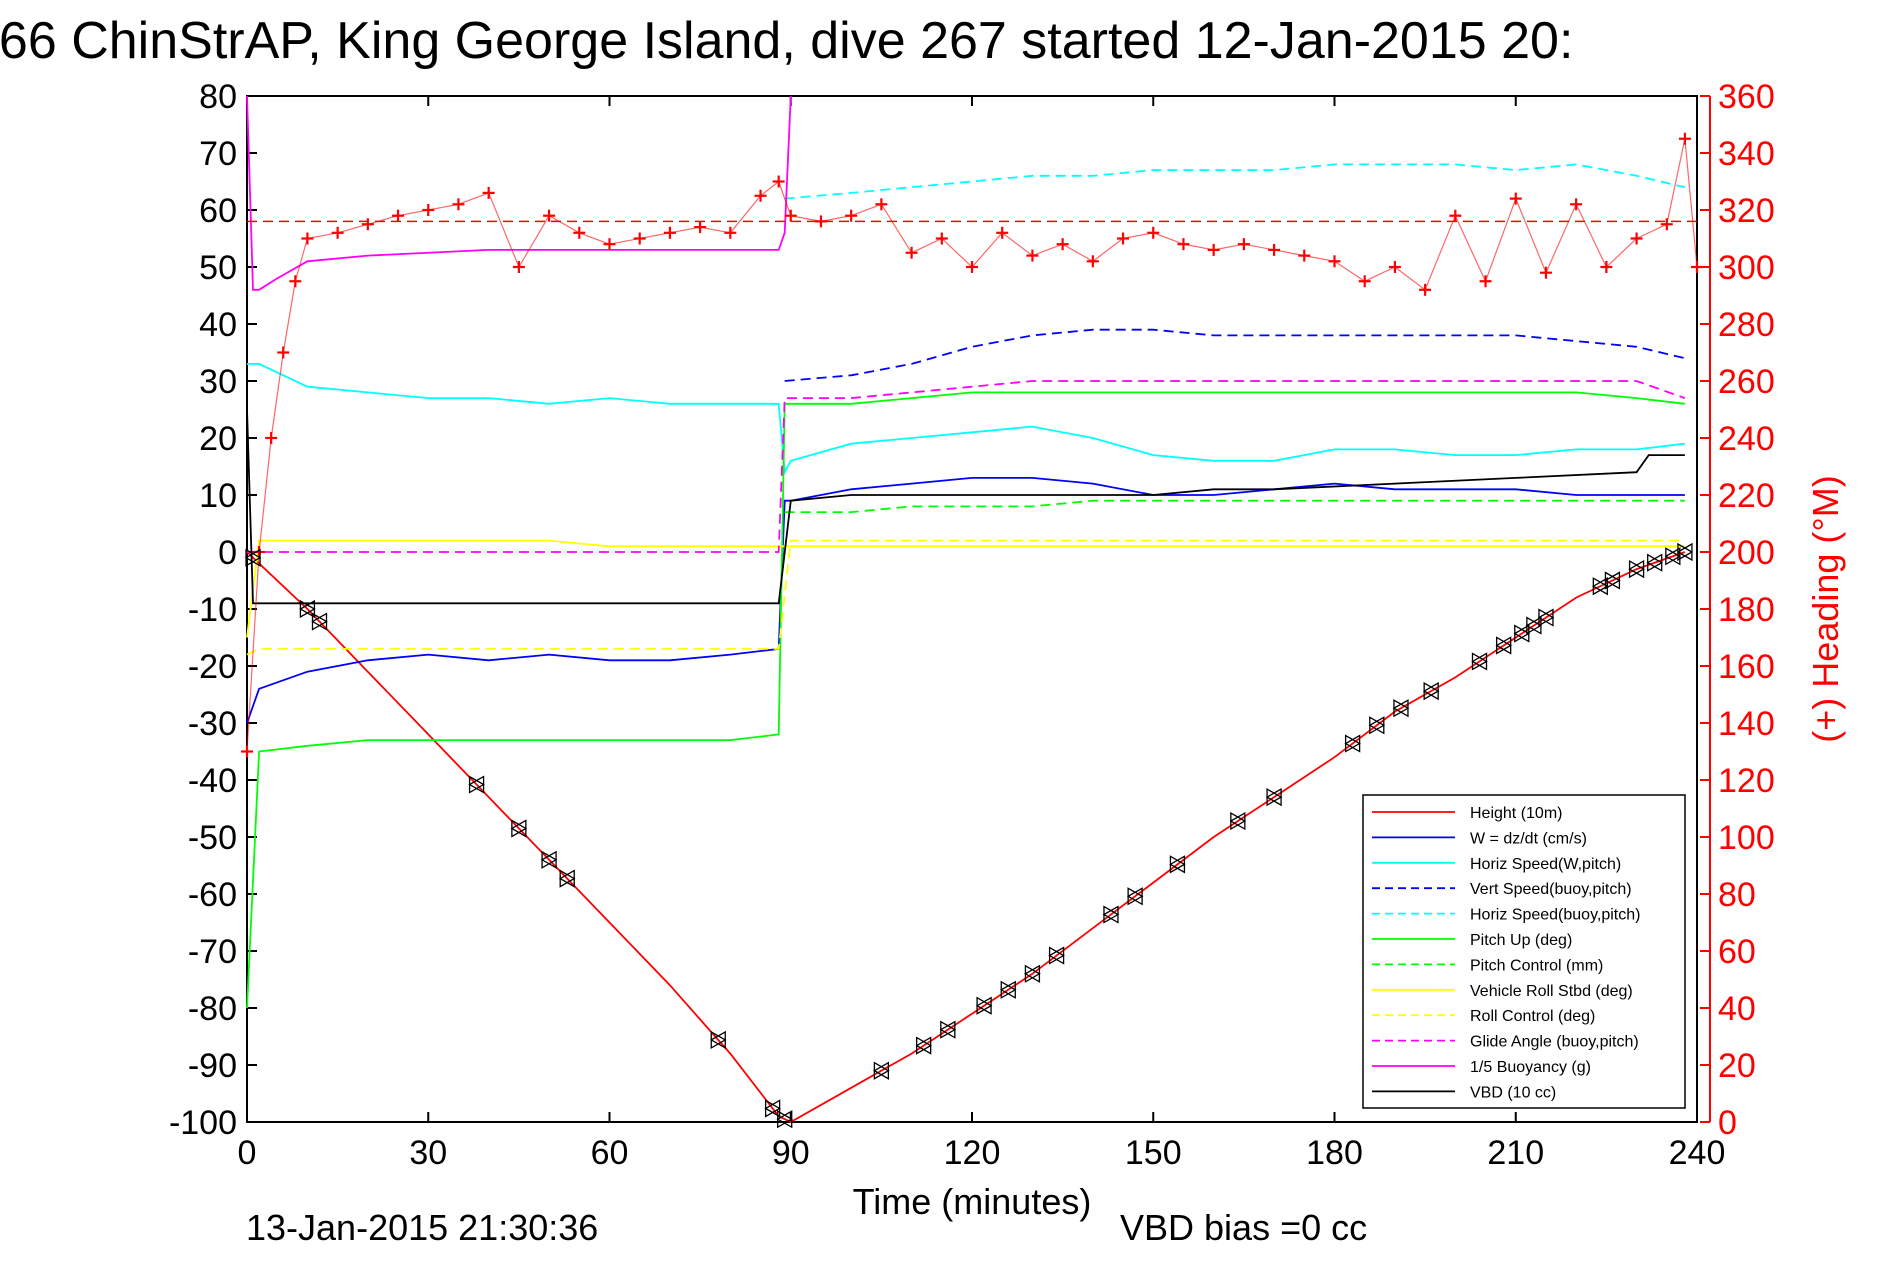 The width and height of the screenshot is (1891, 1262). What do you see at coordinates (422, 1227) in the screenshot?
I see `footer-timestamp: 13-Jan-2015 21:30:36` at bounding box center [422, 1227].